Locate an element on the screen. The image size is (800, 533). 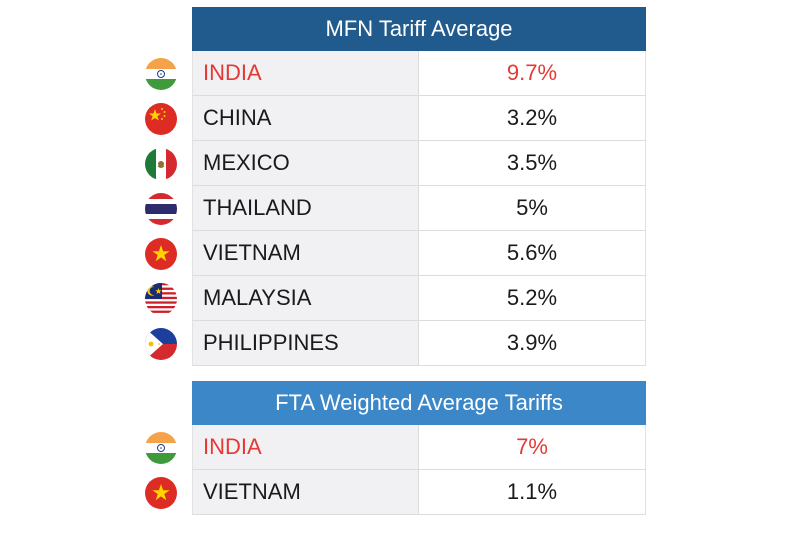
table-row: MALAYSIA 5.2% is located at coordinates (419, 298).